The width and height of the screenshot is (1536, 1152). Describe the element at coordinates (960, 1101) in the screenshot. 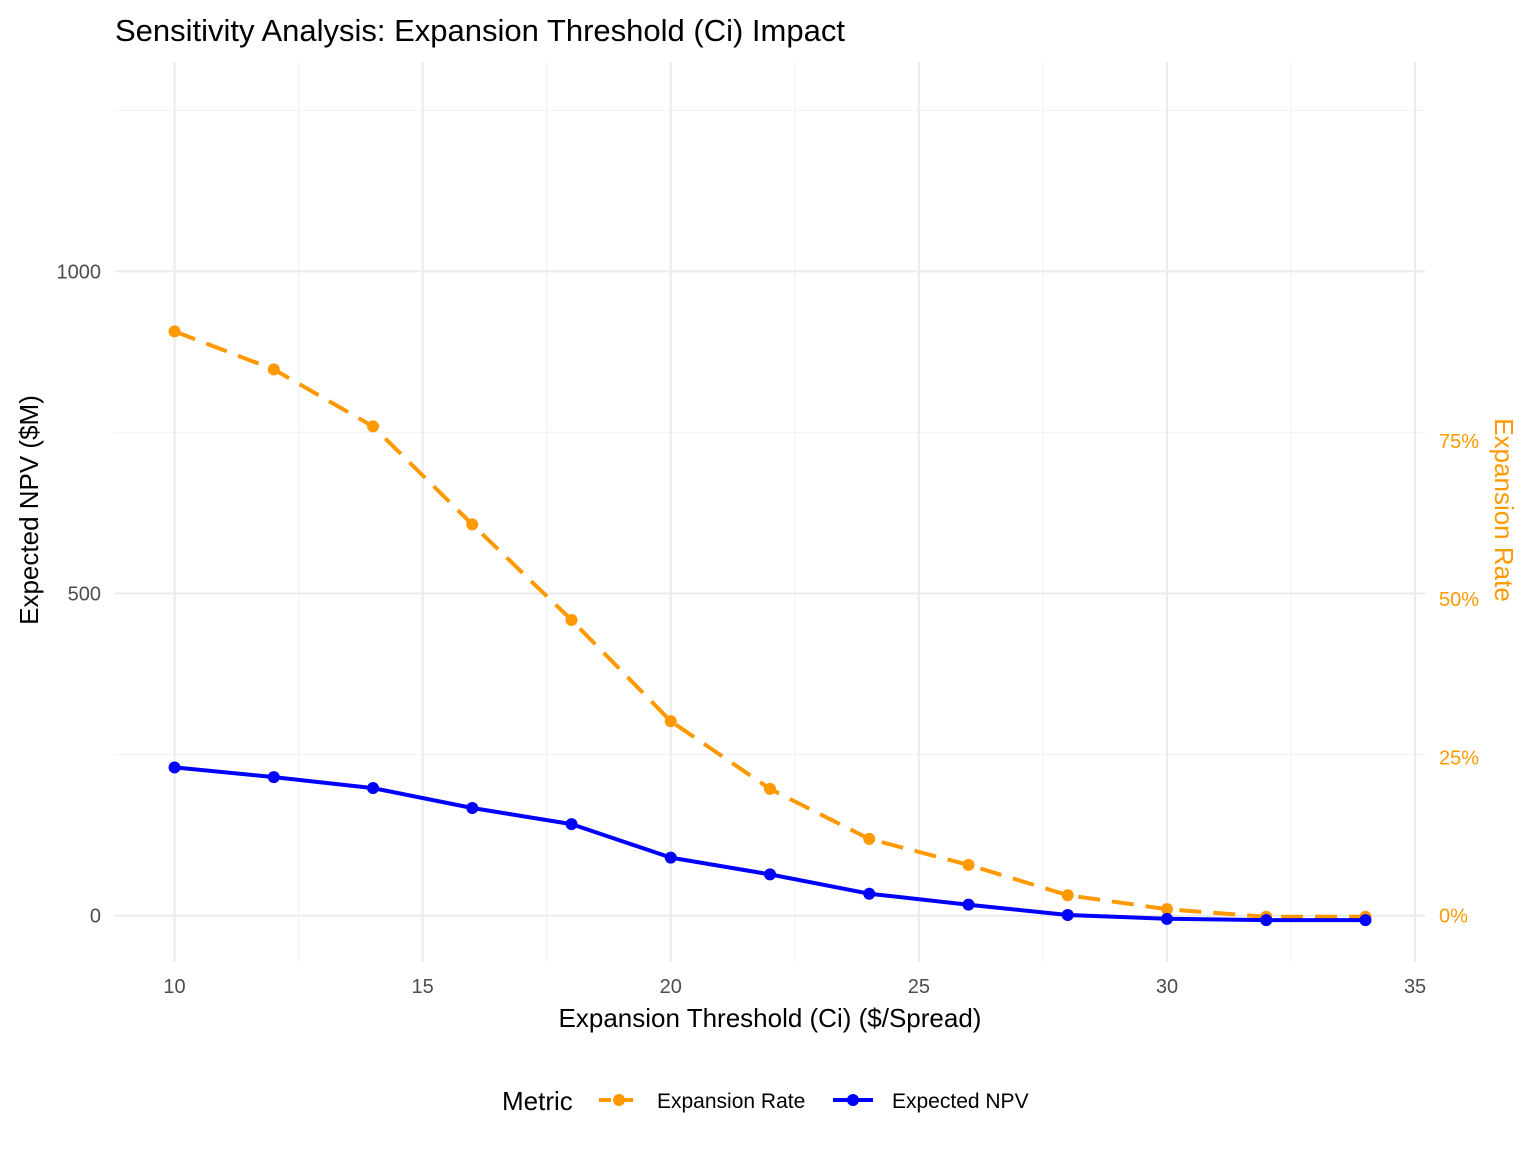

I see `legend-label: Expected NPV` at that location.